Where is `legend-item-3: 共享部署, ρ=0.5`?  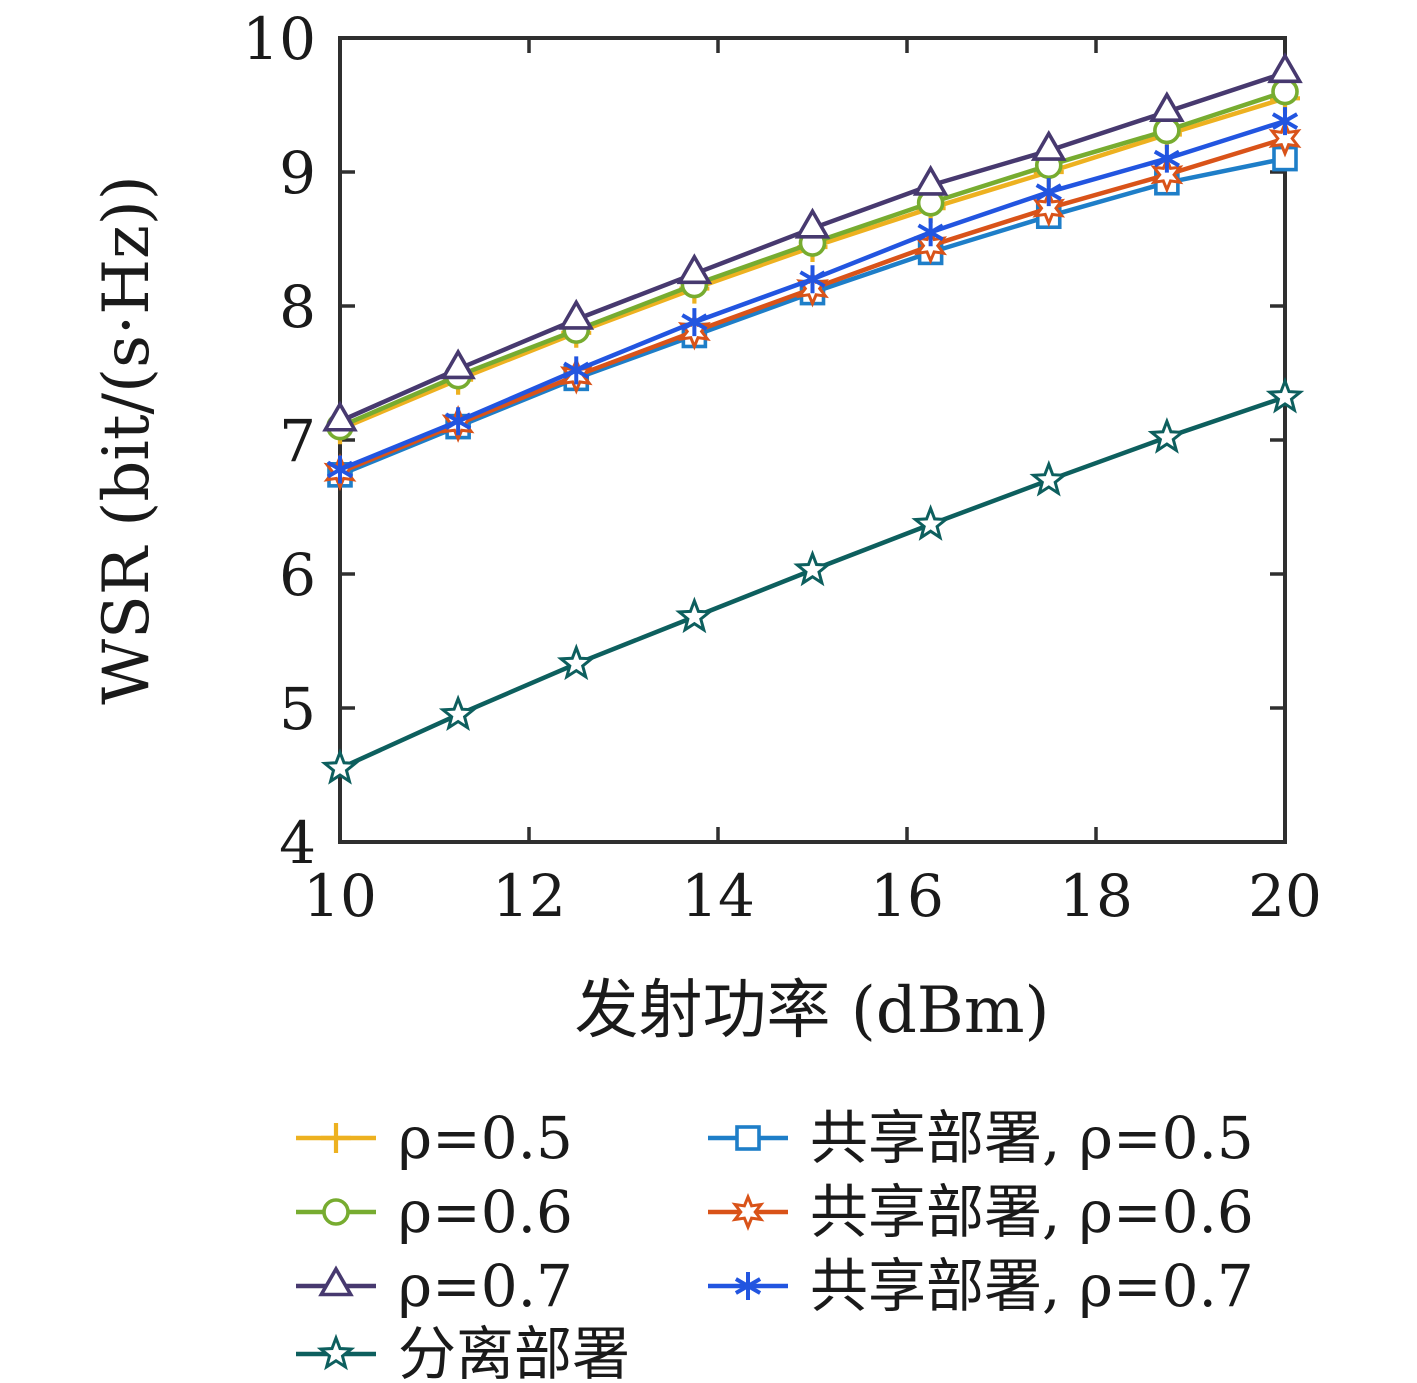 legend-item-3: 共享部署, ρ=0.5 is located at coordinates (981, 1138).